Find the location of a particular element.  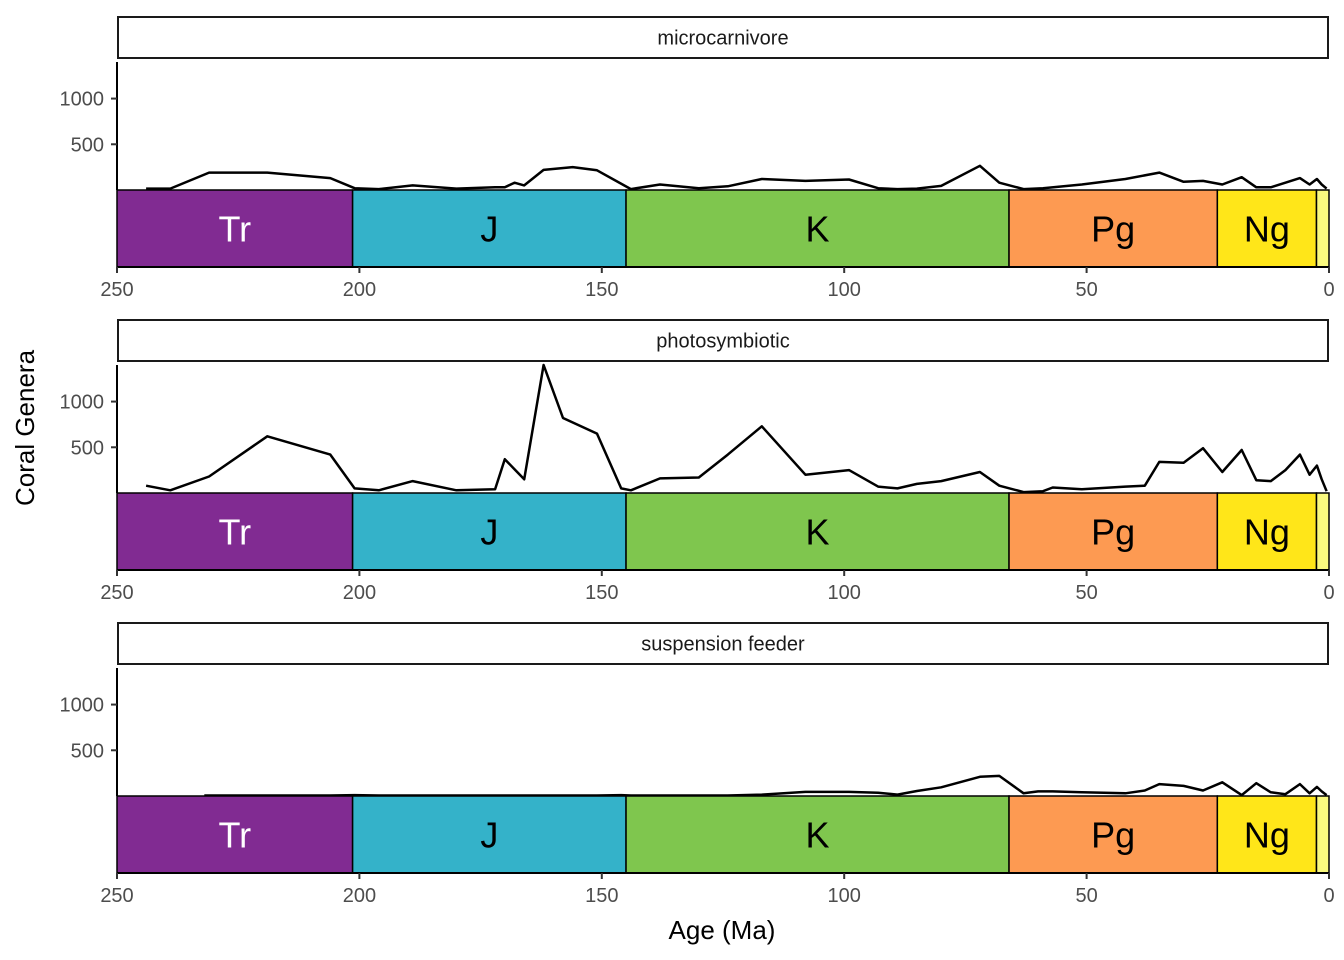

y-axis-title: Coral Genera is located at coordinates (25, 427).